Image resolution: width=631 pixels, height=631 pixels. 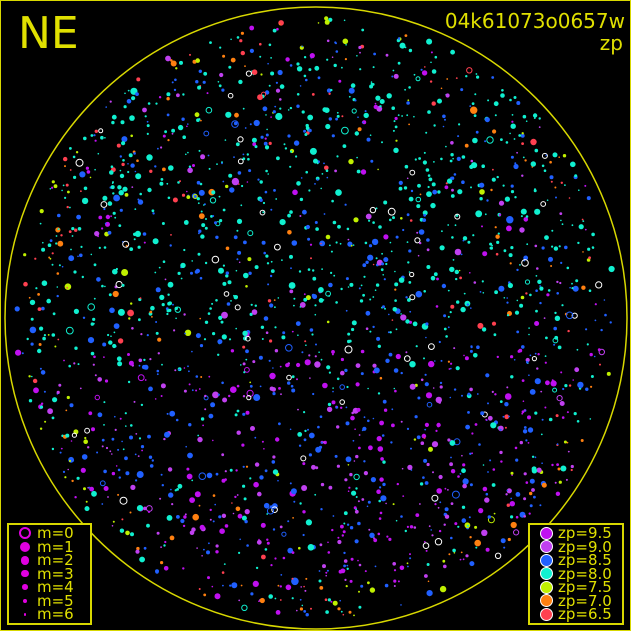 I want to click on magnitude-label: m=1, so click(x=55, y=546).